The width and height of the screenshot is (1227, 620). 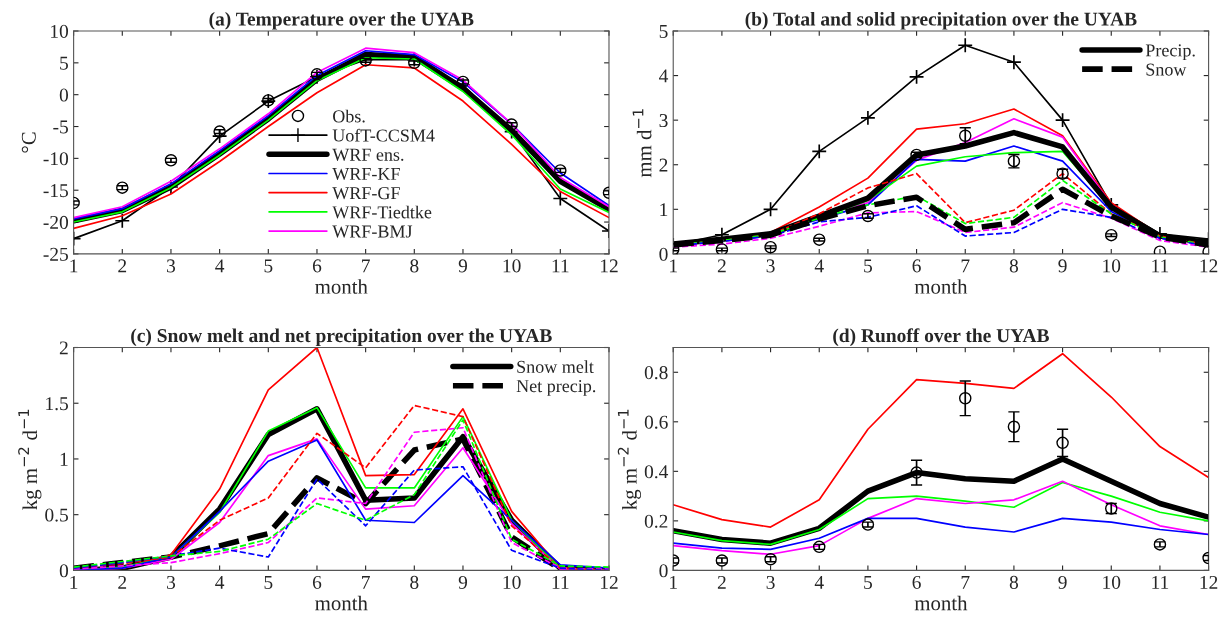 I want to click on legend-label: UofT-CCSM4, so click(x=383, y=135).